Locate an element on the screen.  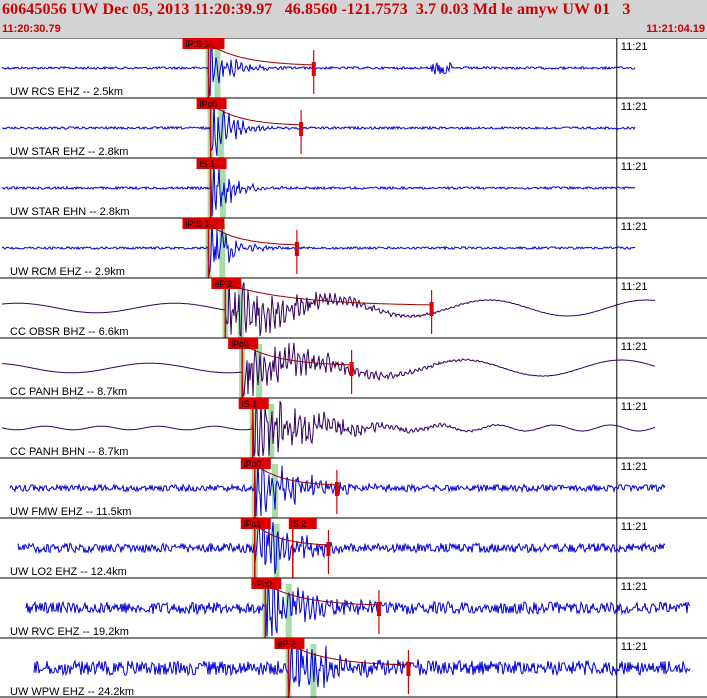
pick-label: iPc1 is located at coordinates (253, 524).